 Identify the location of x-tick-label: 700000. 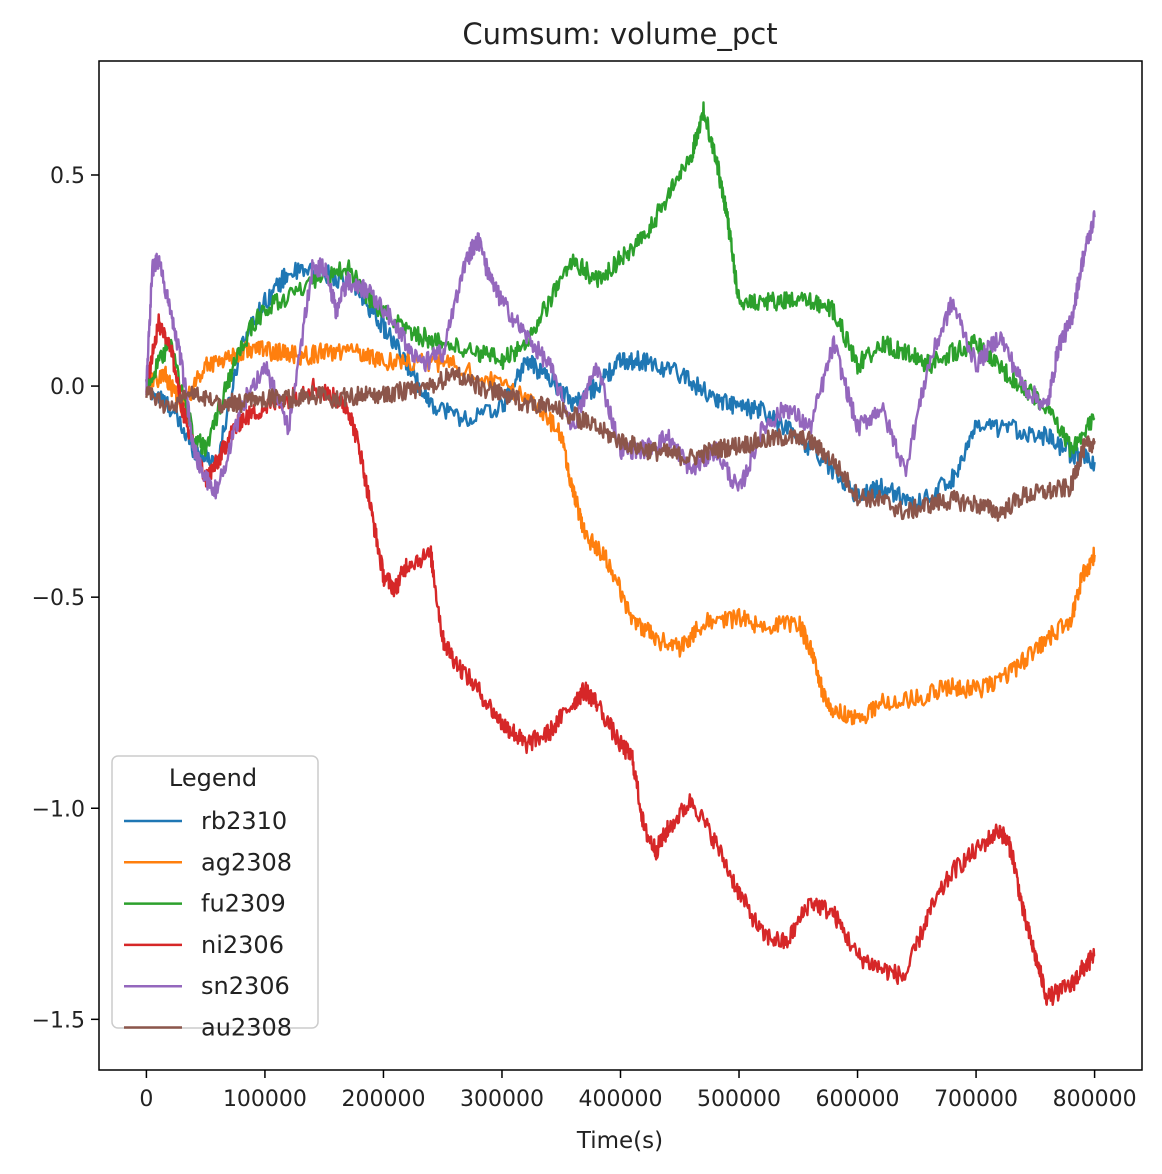
(976, 1099).